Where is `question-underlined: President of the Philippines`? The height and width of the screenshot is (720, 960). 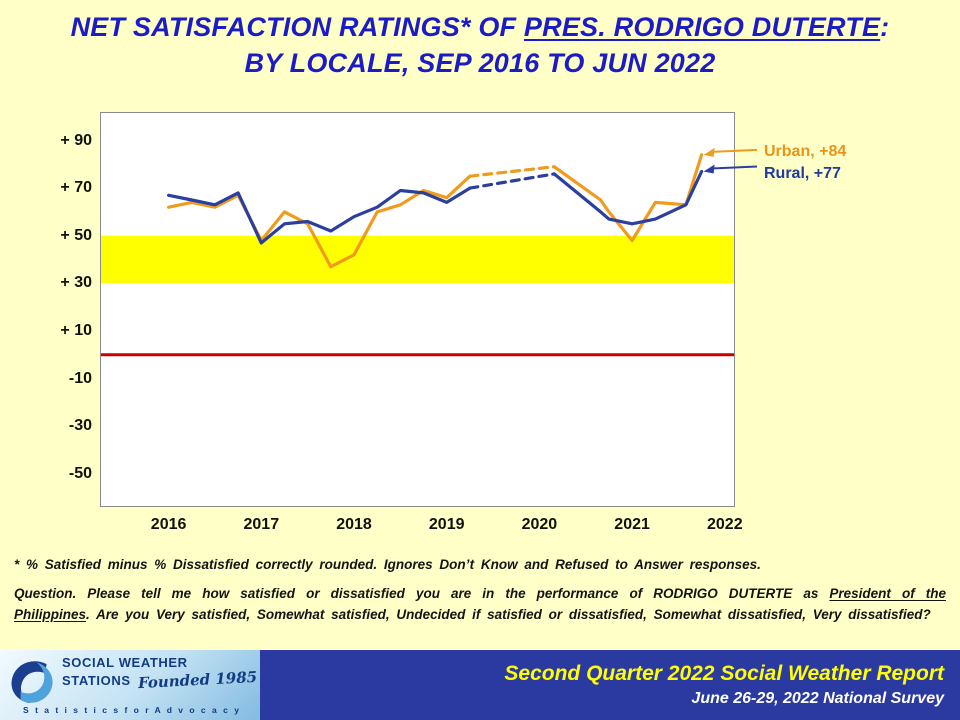
question-underlined: President of the Philippines is located at coordinates (480, 604).